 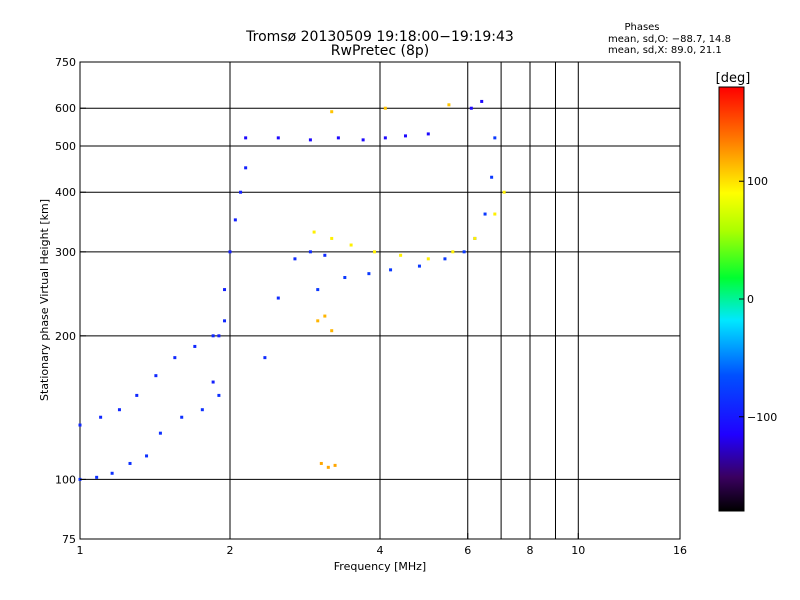 I want to click on x-tick-label: 10, so click(x=578, y=550).